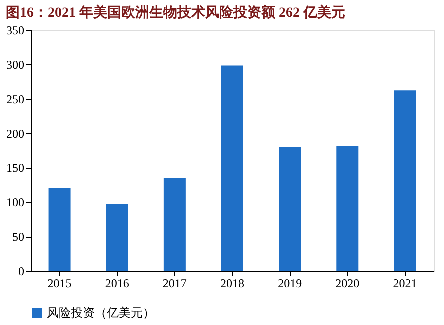  I want to click on y-tick-label: 0, so click(21, 271).